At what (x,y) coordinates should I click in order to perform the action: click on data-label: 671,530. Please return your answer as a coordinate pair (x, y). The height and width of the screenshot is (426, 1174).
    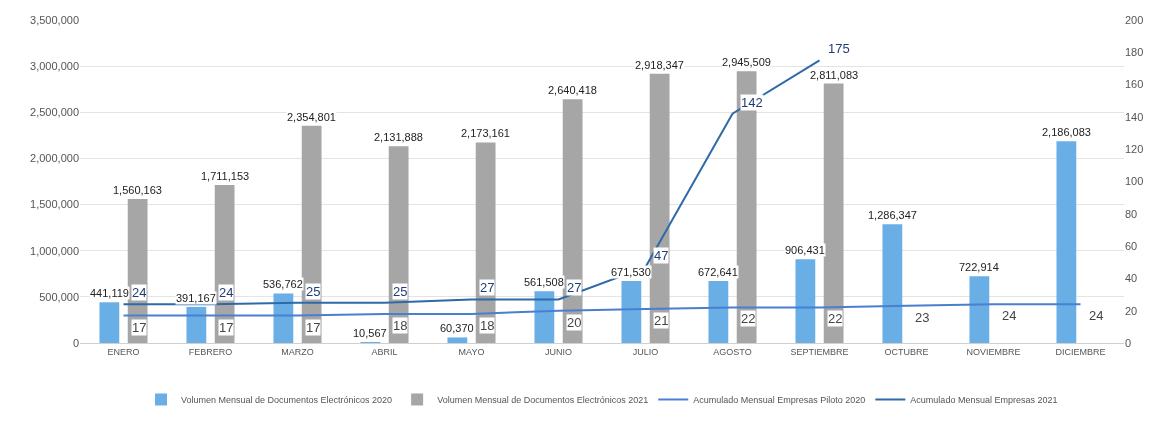
    Looking at the image, I should click on (631, 272).